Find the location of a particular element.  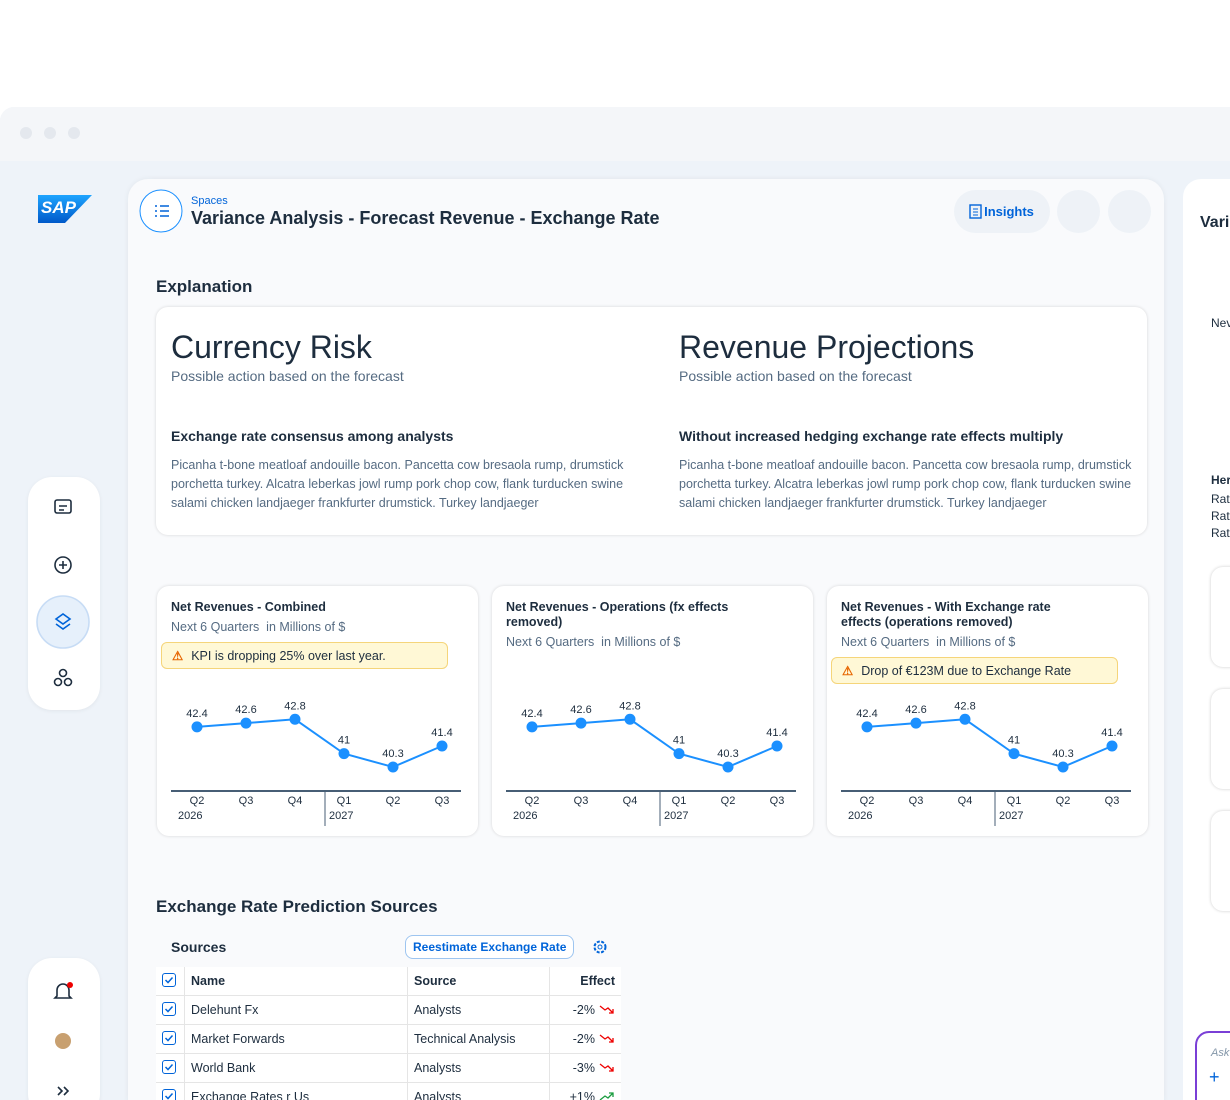

cell-text: Technical Analysis is located at coordinates (465, 1039).